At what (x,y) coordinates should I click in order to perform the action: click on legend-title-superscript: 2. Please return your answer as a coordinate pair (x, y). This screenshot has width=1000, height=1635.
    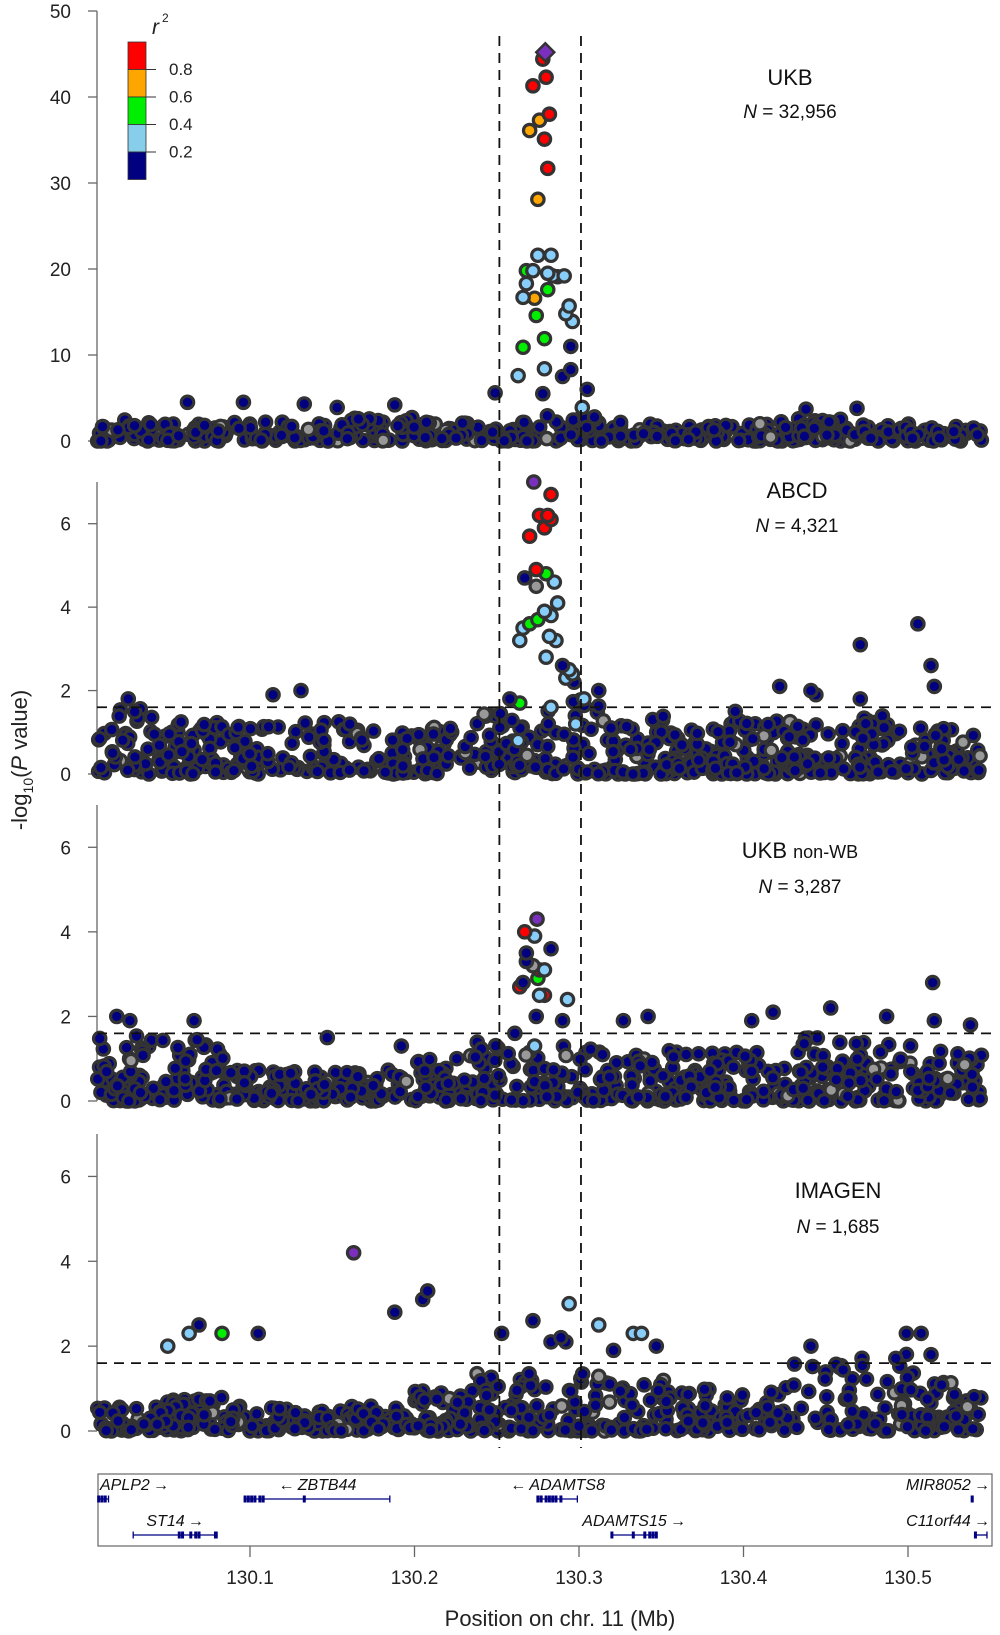
    Looking at the image, I should click on (165, 18).